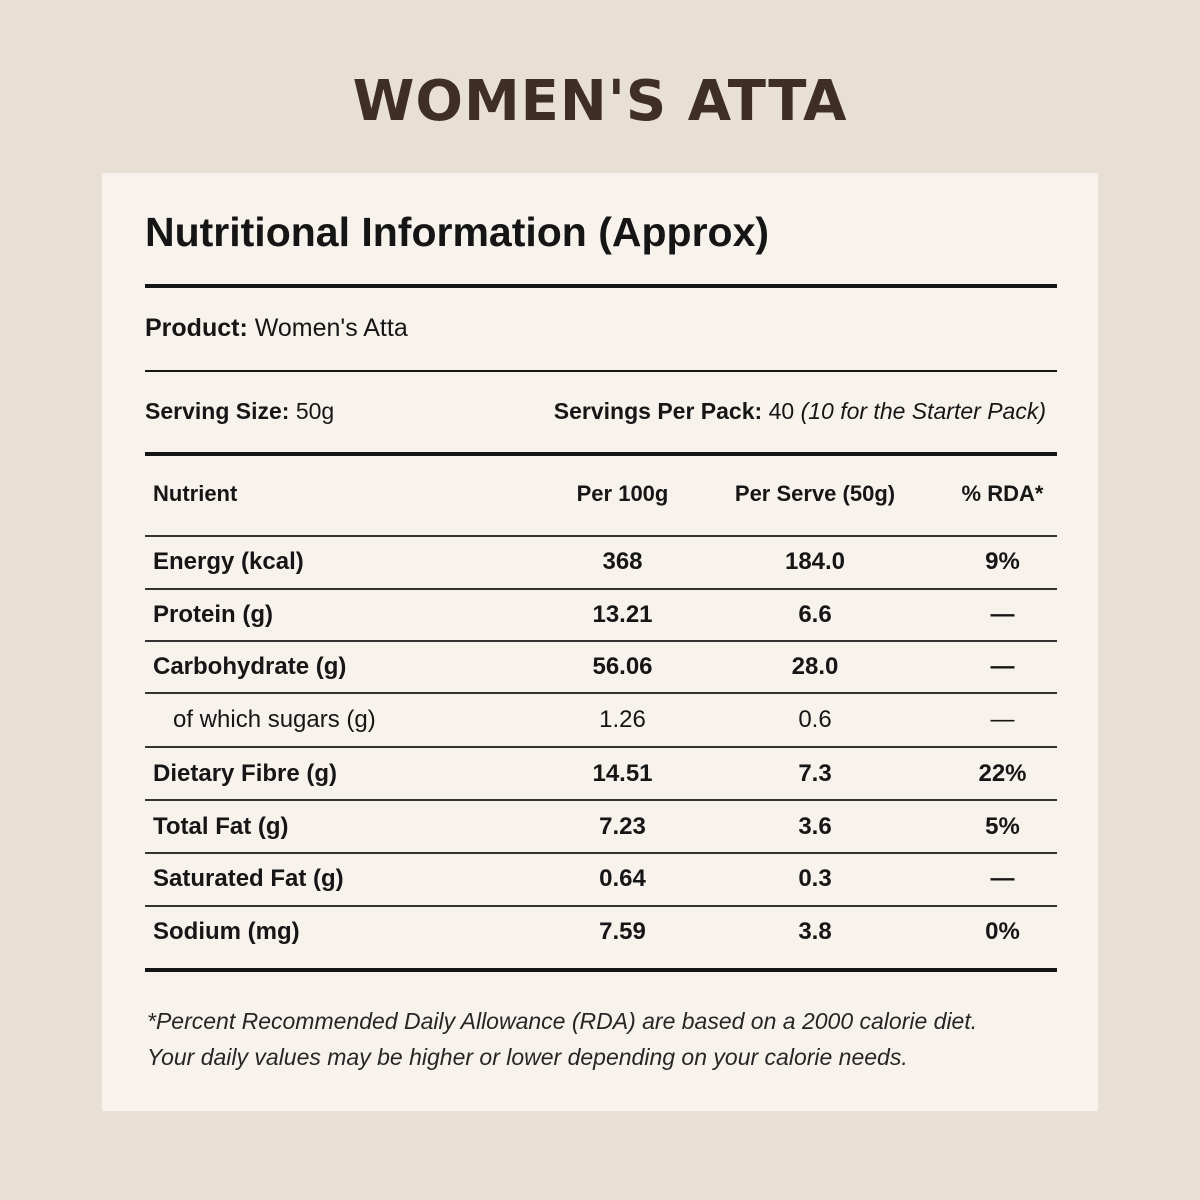  What do you see at coordinates (274, 719) in the screenshot?
I see `nutrient-name: of which sugars (g)` at bounding box center [274, 719].